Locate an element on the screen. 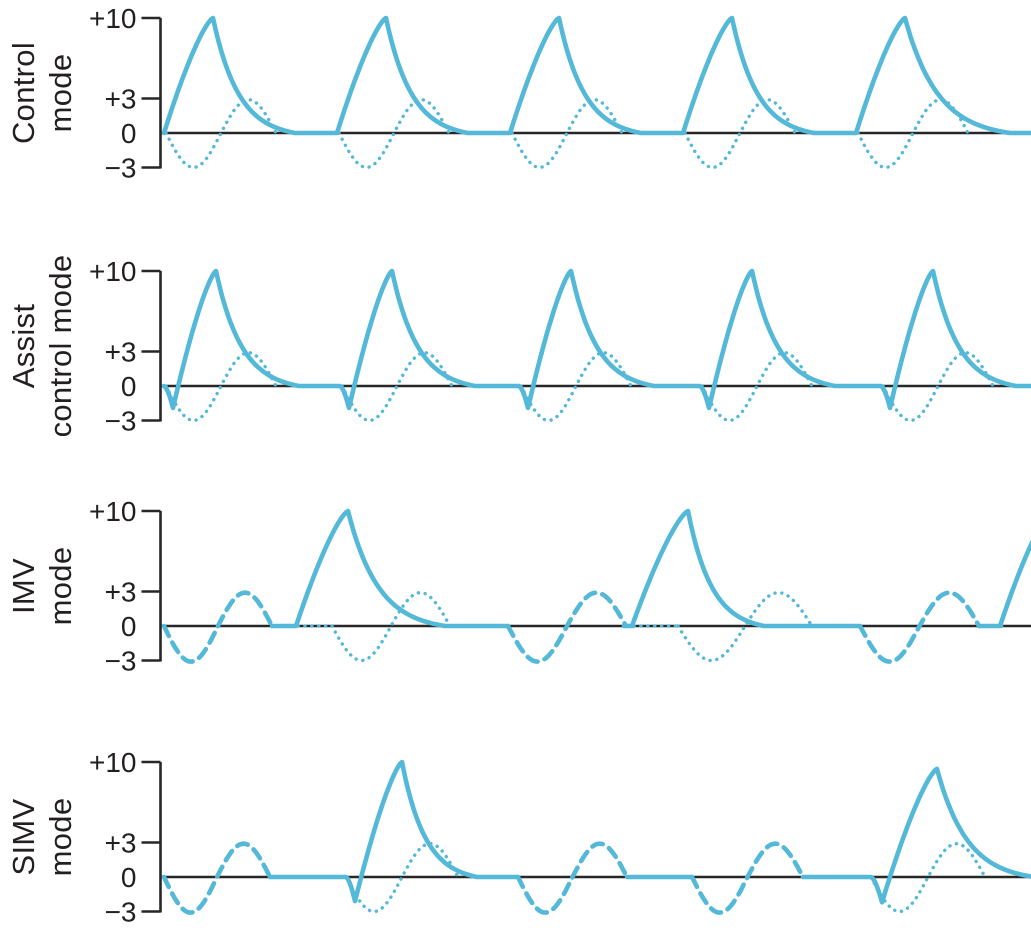  row-label-simv-mode: SIMV mode is located at coordinates (42, 837).